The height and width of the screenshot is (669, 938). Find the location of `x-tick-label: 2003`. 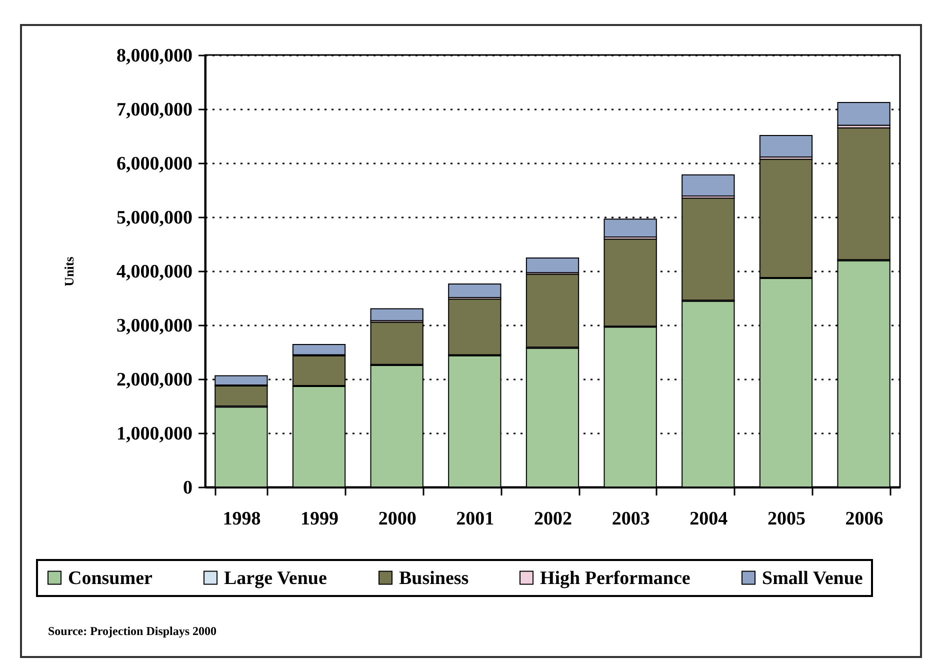

x-tick-label: 2003 is located at coordinates (631, 519).